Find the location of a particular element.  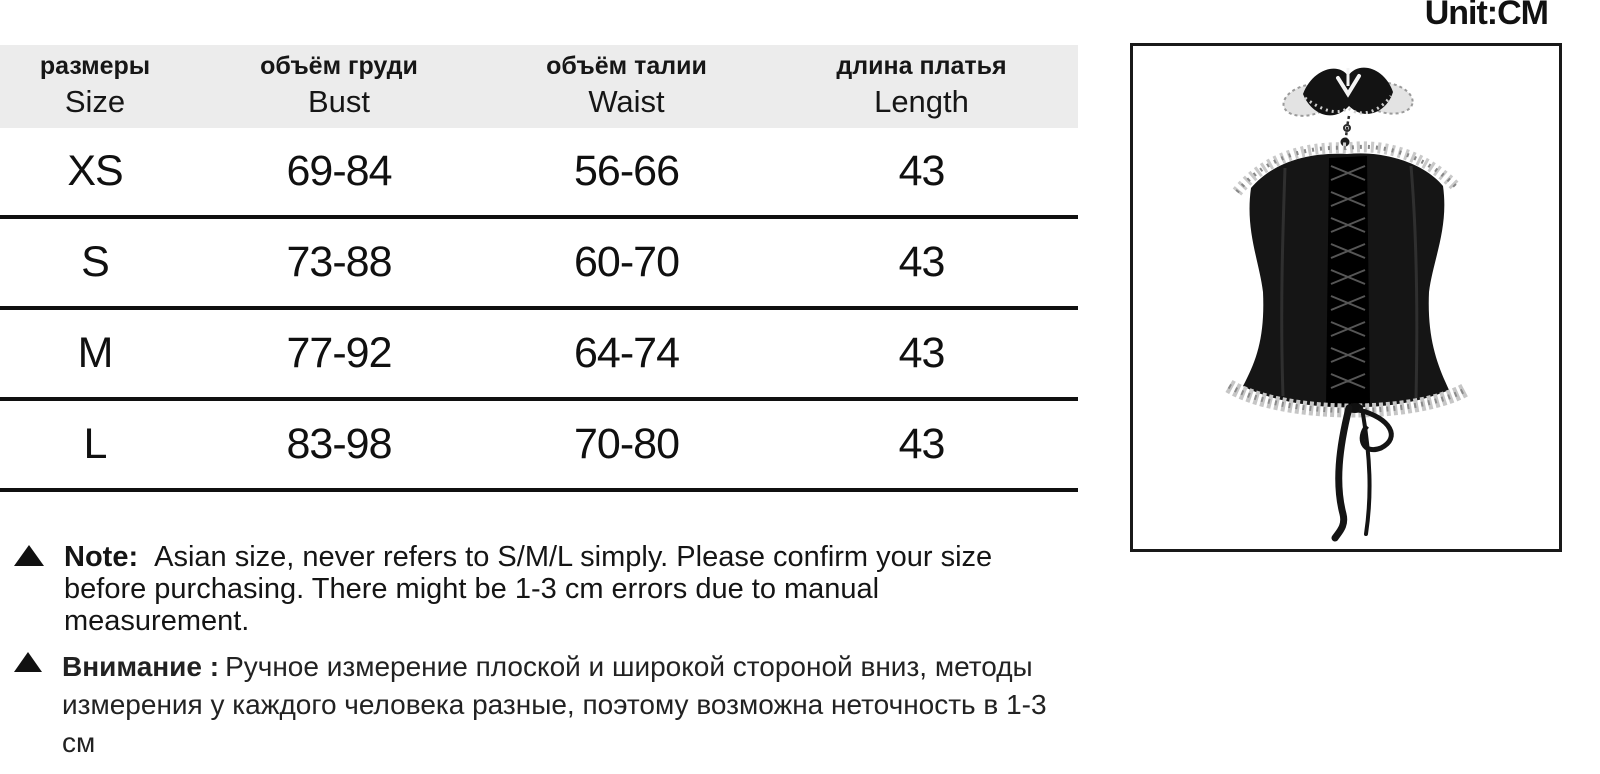

cell-size: S is located at coordinates (95, 262).